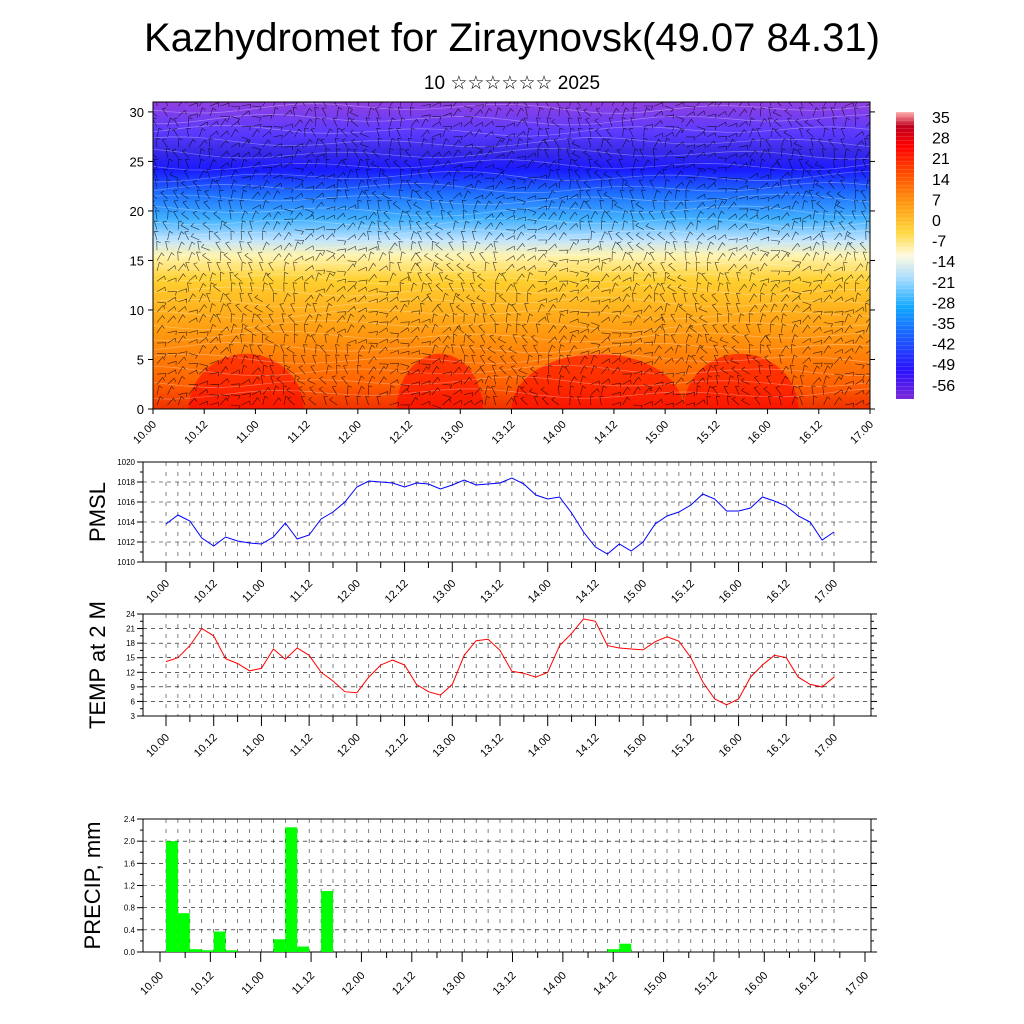  Describe the element at coordinates (130, 886) in the screenshot. I see `y-tick-label: 1.2` at that location.